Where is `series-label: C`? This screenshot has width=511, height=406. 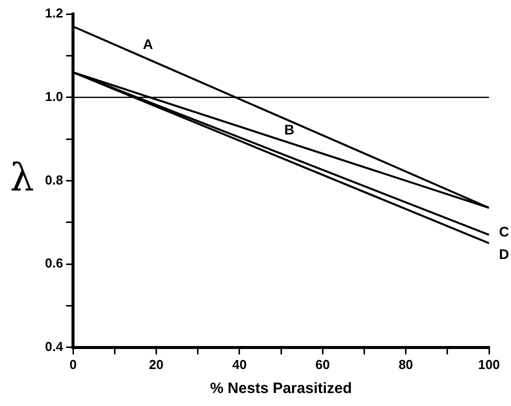 series-label: C is located at coordinates (504, 232).